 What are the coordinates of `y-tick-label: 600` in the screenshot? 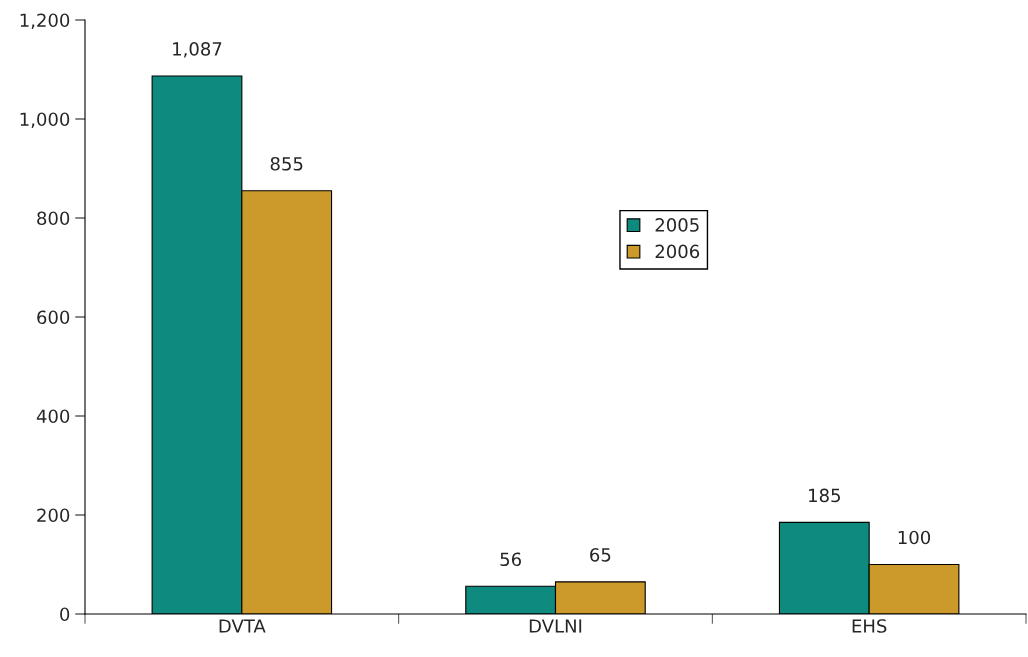 It's located at (53, 317).